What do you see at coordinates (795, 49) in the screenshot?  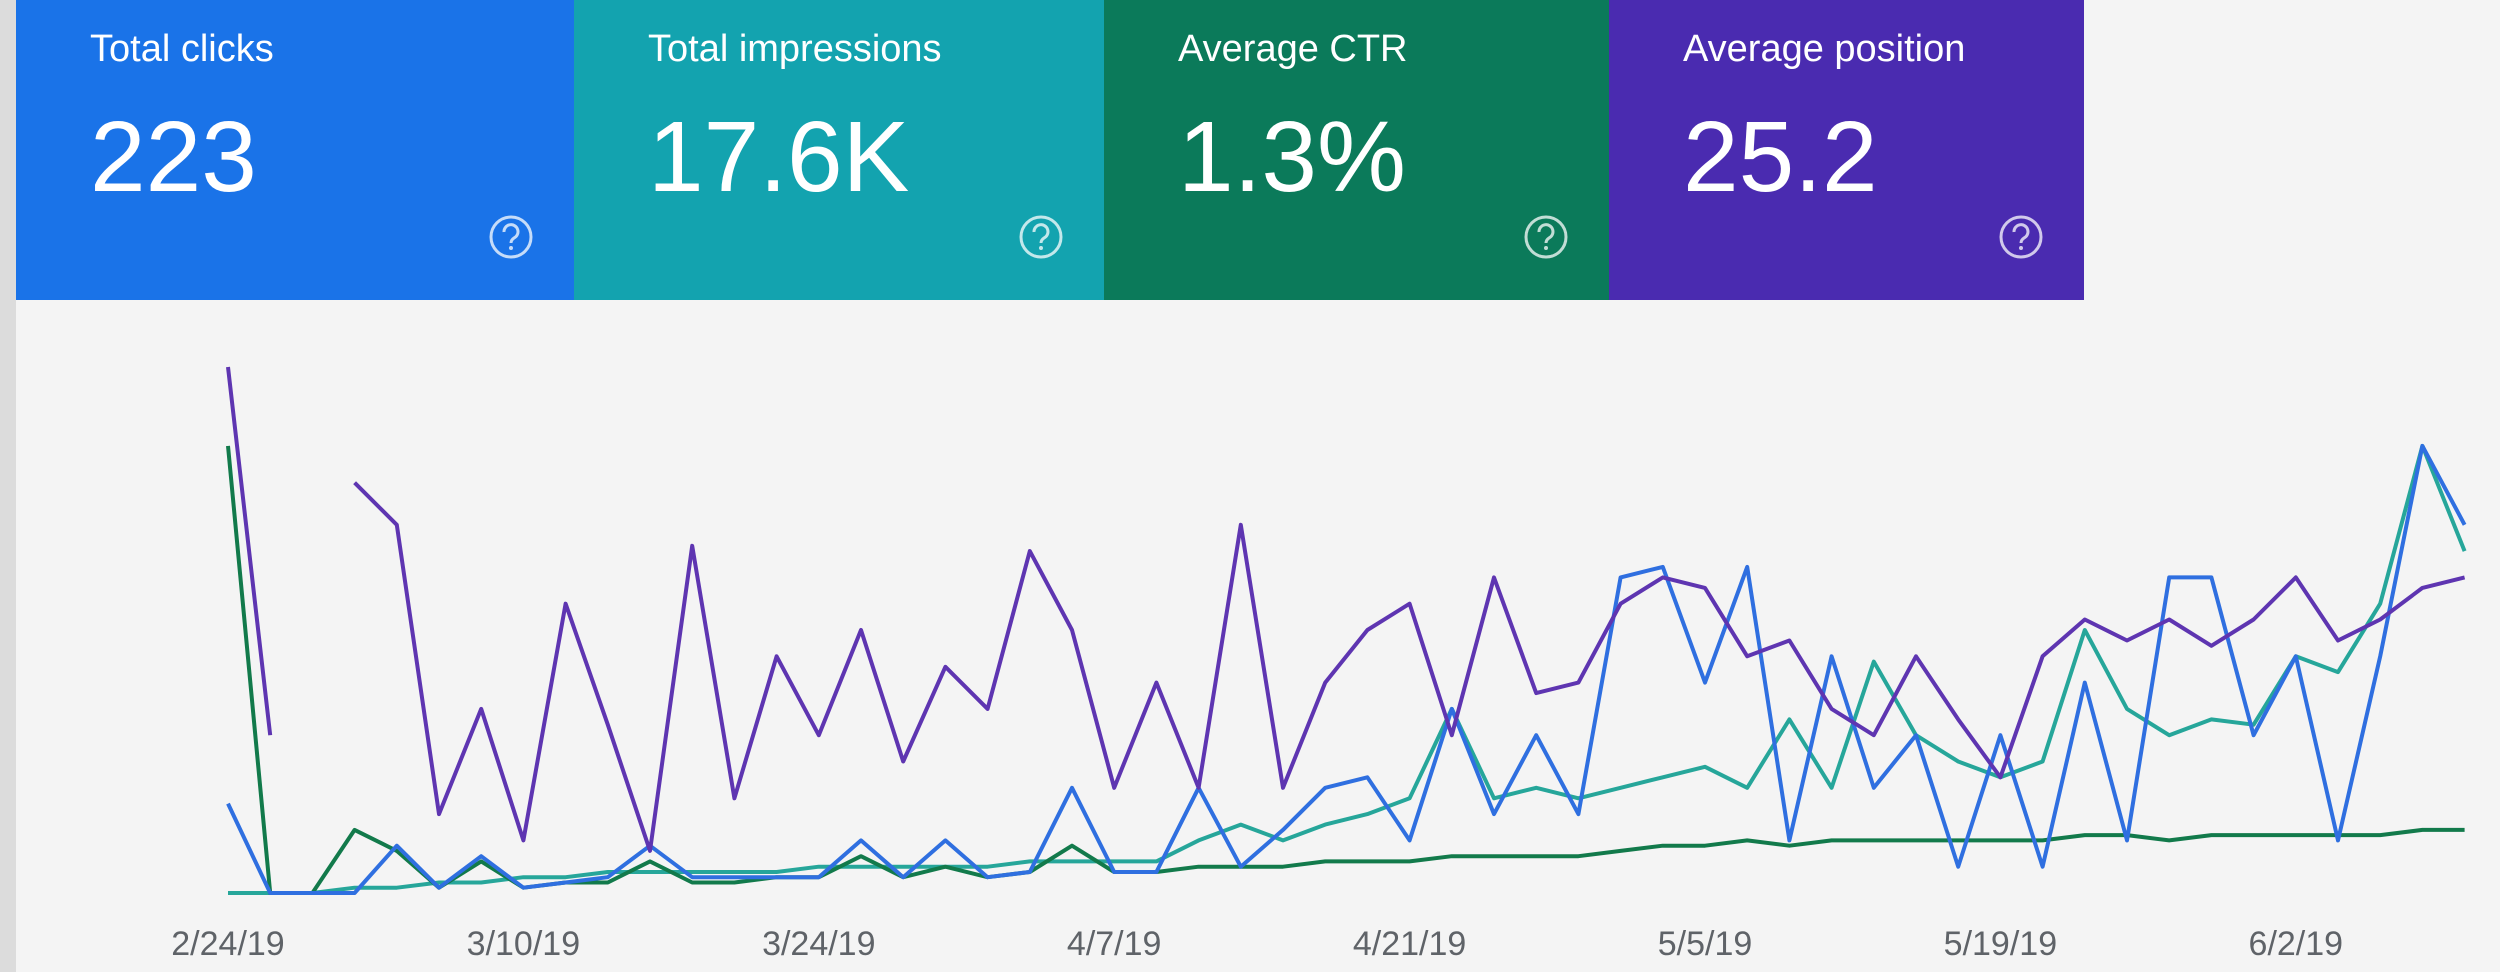 I see `metric-label: Total impressions` at bounding box center [795, 49].